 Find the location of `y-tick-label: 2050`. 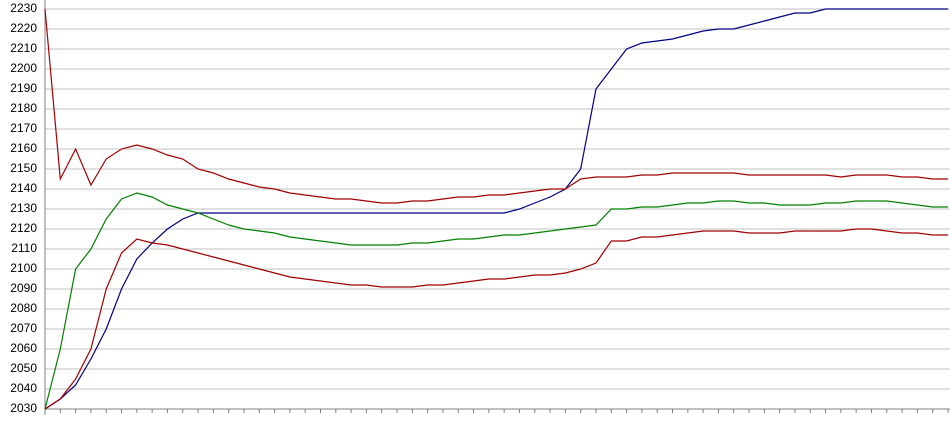

y-tick-label: 2050 is located at coordinates (23, 368).